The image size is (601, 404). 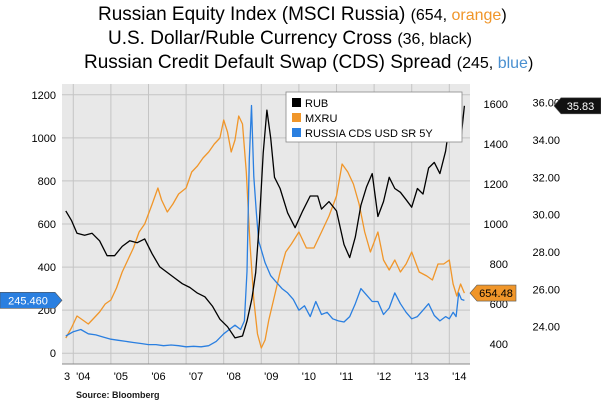 What do you see at coordinates (28, 301) in the screenshot?
I see `cds-value-tag-label: 245.460` at bounding box center [28, 301].